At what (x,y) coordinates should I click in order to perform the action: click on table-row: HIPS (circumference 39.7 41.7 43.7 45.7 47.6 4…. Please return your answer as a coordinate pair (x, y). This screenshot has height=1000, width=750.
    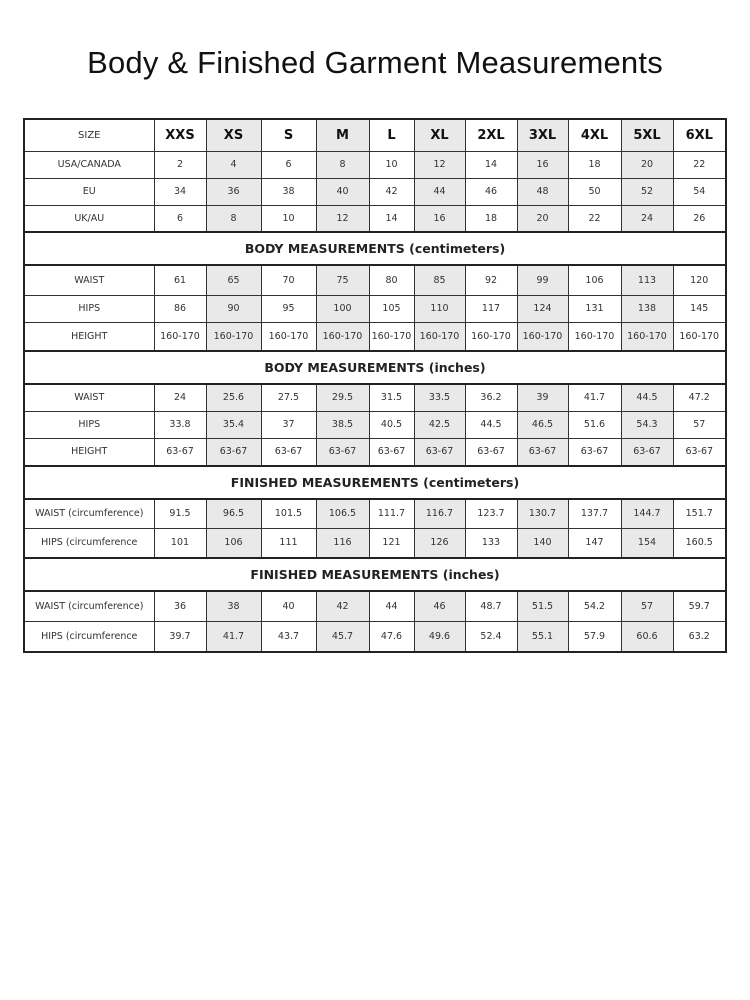
    Looking at the image, I should click on (375, 636).